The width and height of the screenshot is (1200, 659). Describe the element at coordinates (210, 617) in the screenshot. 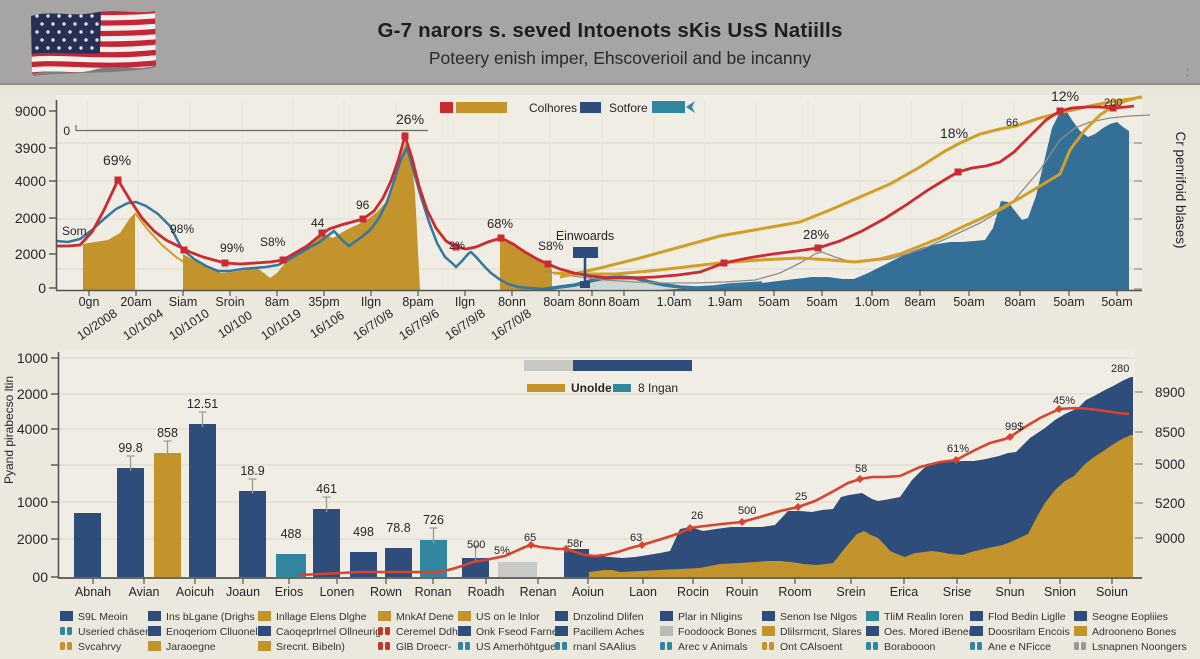

I see `svg-text: Ins bLgane (Drighs` at that location.